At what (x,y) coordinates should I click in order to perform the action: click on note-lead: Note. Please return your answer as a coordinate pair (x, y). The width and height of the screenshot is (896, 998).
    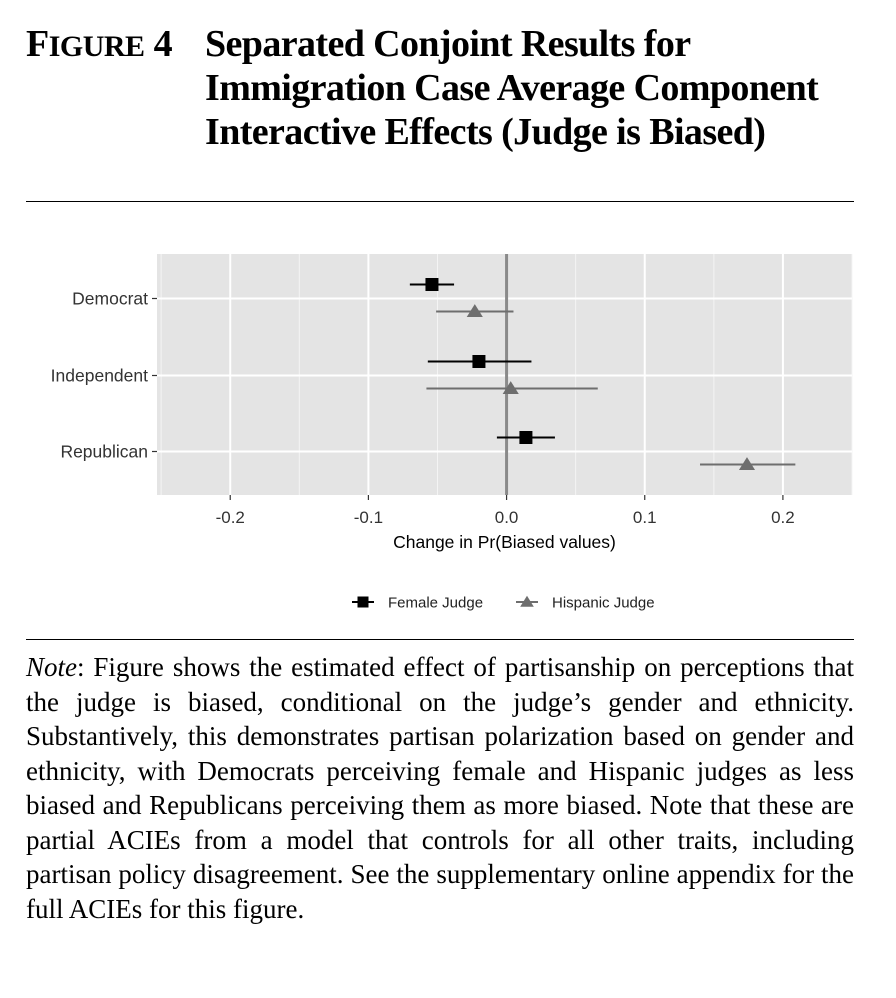
    Looking at the image, I should click on (51, 667).